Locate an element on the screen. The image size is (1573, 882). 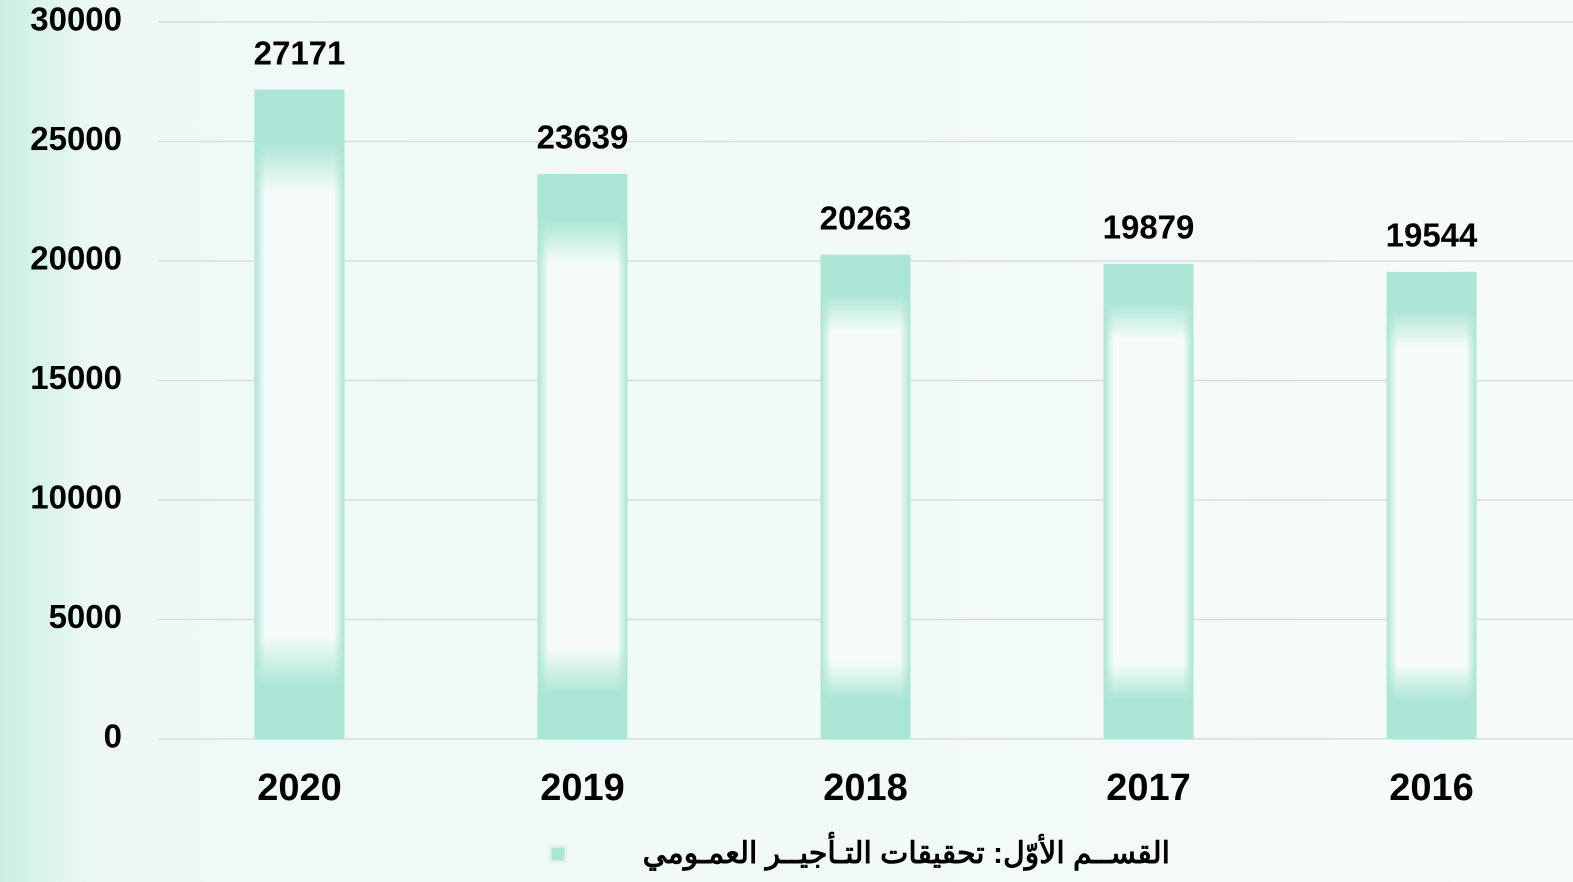
value-label: 19879 is located at coordinates (1149, 227).